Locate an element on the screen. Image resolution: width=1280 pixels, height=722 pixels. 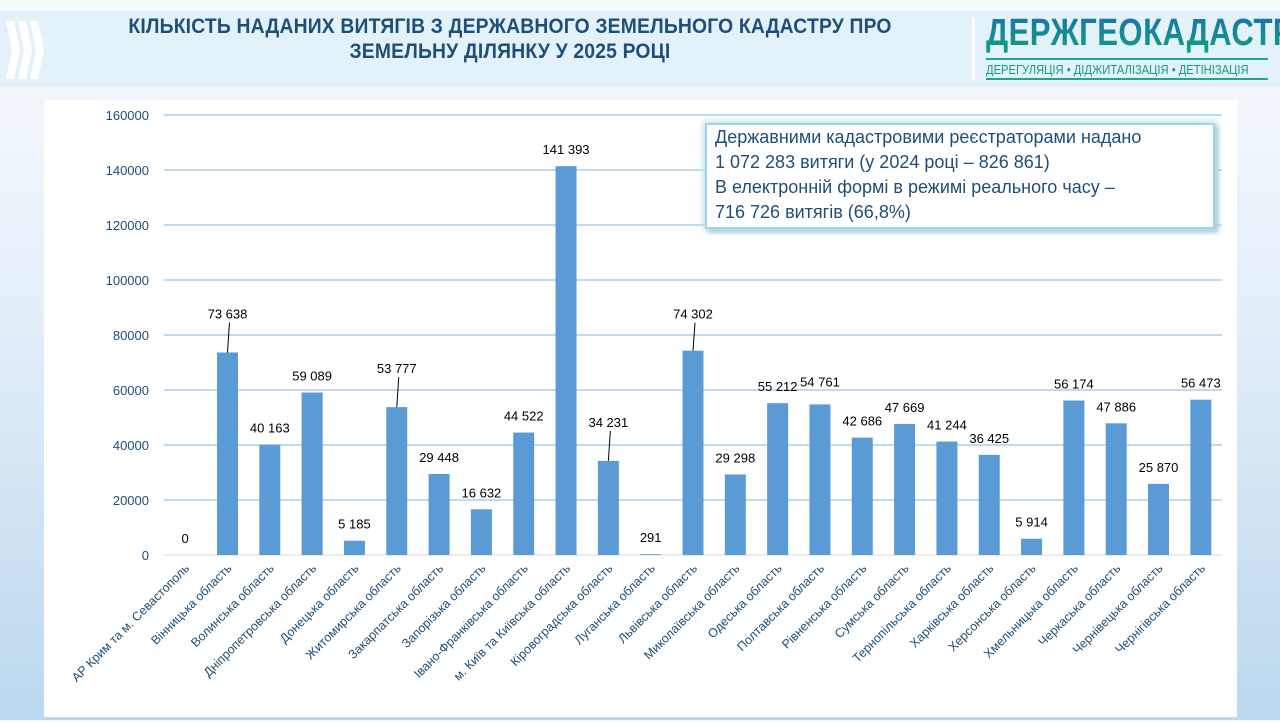
y-tick-label: 120000 is located at coordinates (127, 225).